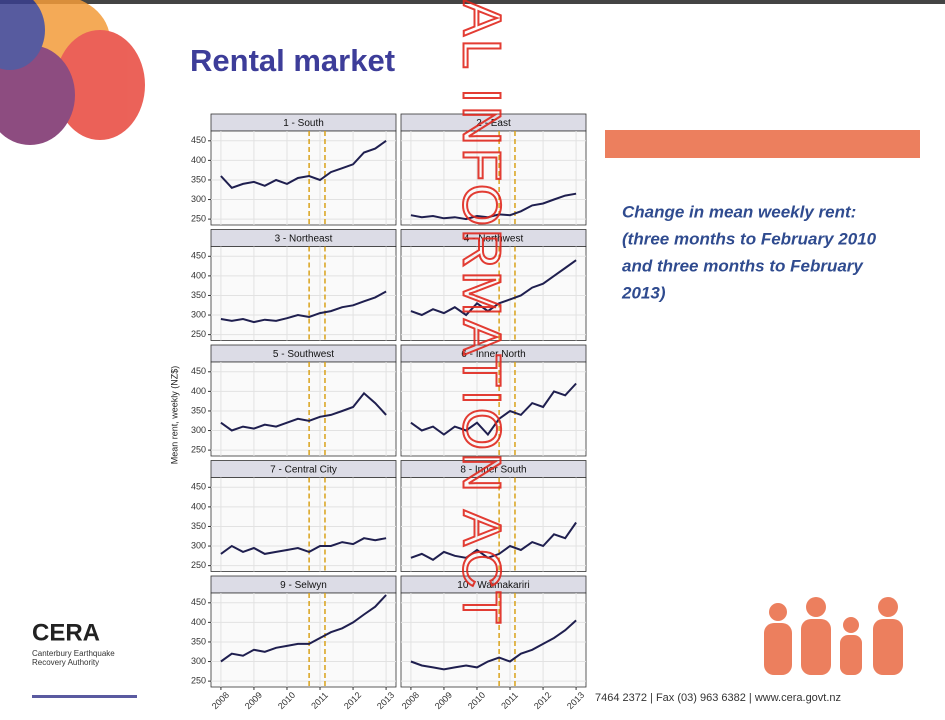 This screenshot has height=720, width=945. What do you see at coordinates (84, 696) in the screenshot?
I see `logo-rule` at bounding box center [84, 696].